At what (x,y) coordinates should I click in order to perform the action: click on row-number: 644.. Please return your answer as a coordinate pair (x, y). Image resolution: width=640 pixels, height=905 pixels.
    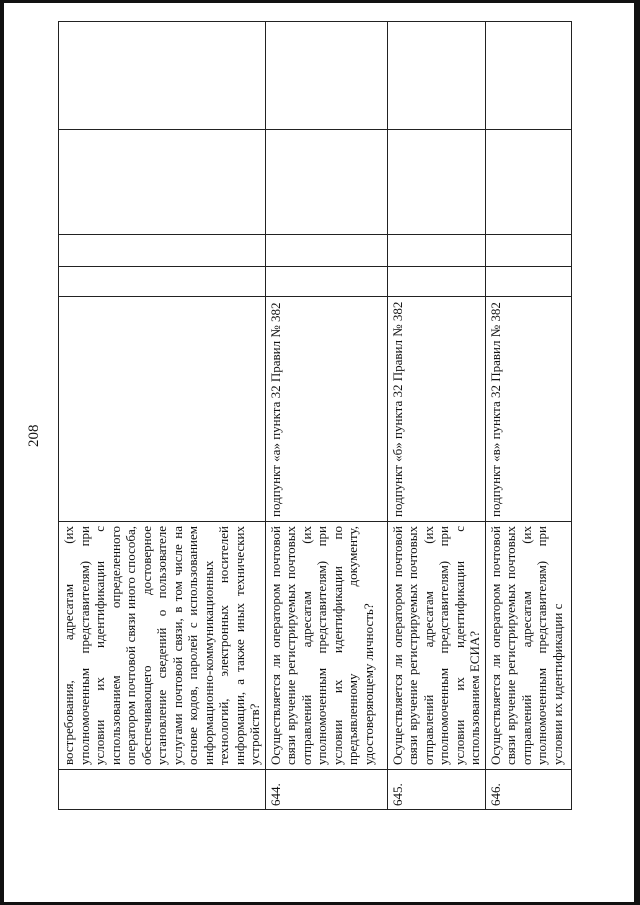
    Looking at the image, I should click on (326, 789).